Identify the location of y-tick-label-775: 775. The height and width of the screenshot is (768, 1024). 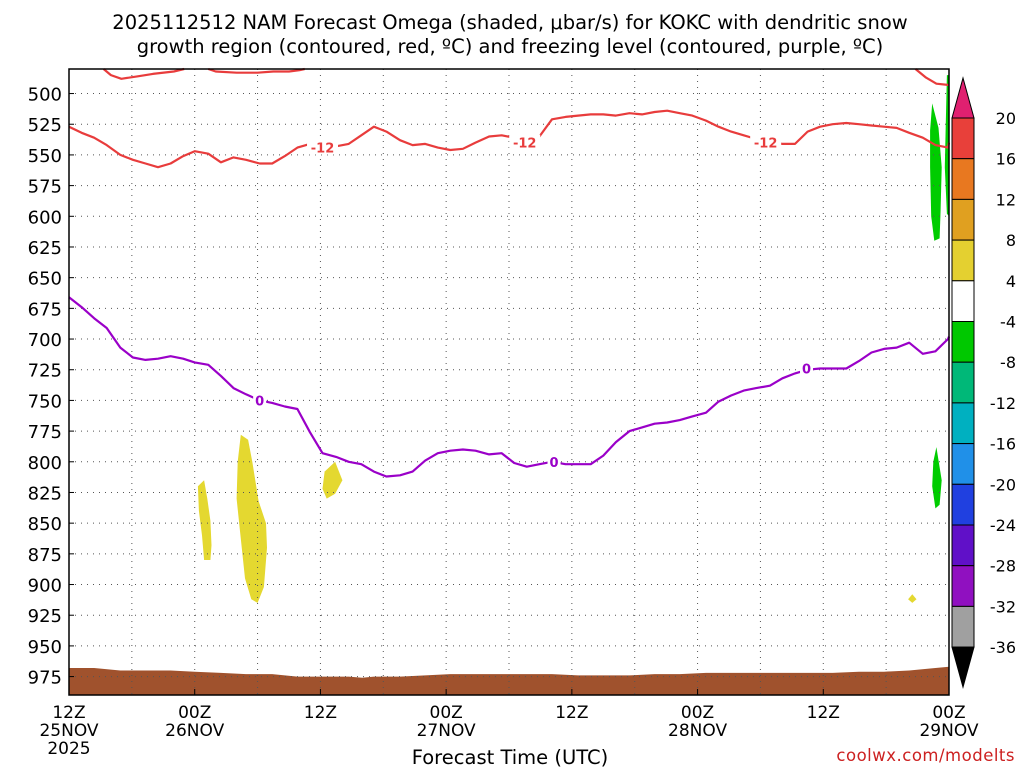
(45, 432).